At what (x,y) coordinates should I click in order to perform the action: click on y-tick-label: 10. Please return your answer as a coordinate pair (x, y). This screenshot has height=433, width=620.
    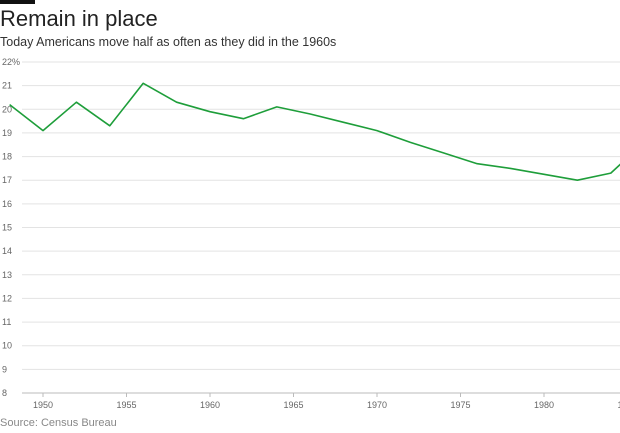
    Looking at the image, I should click on (7, 346).